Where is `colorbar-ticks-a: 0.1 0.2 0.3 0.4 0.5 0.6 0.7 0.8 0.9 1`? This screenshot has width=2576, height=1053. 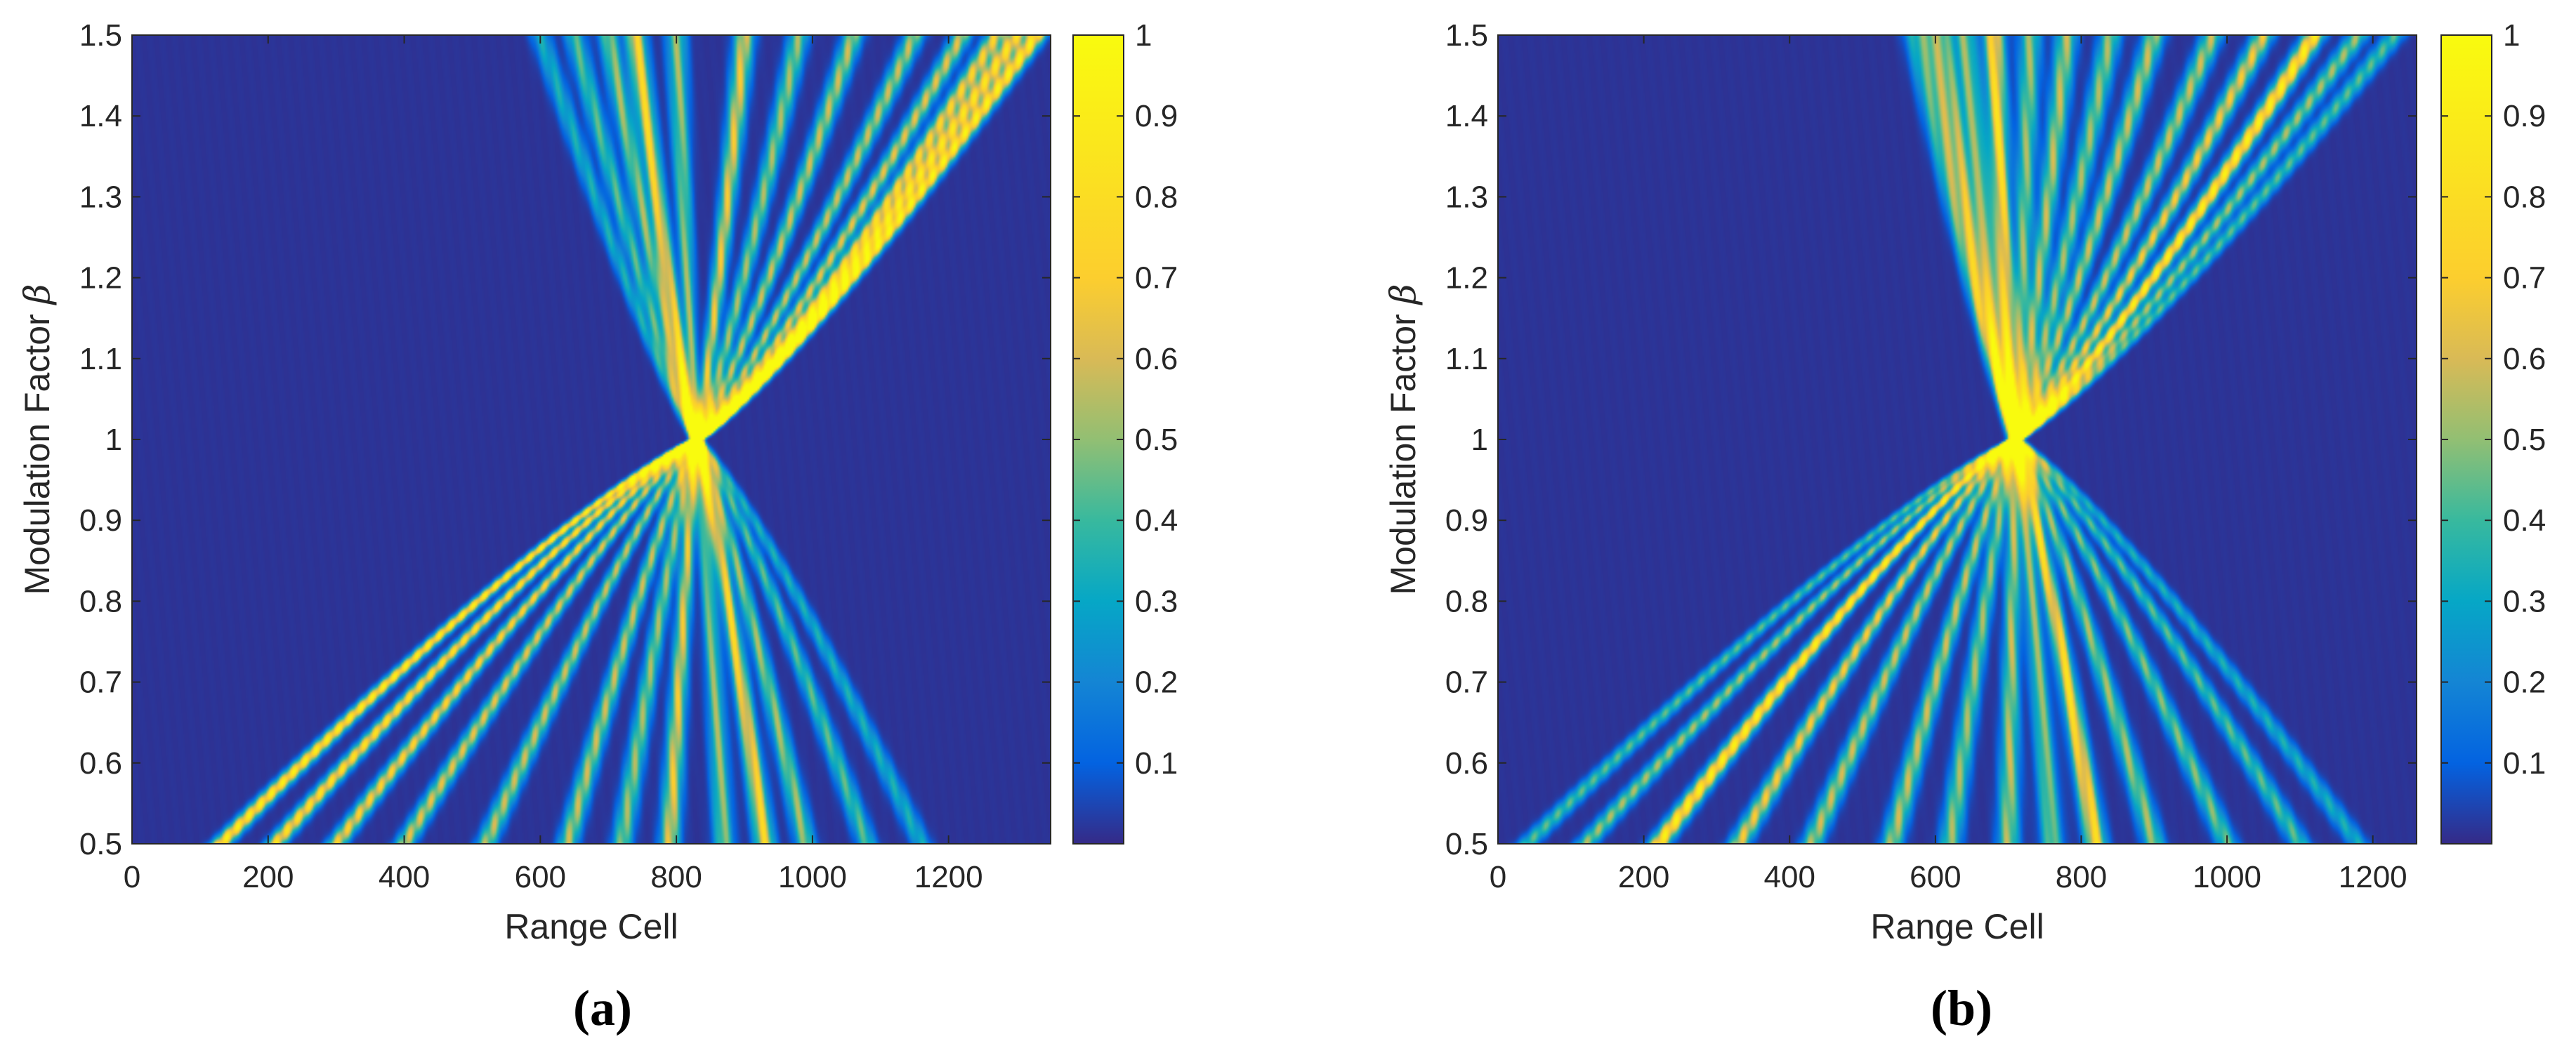 colorbar-ticks-a: 0.1 0.2 0.3 0.4 0.5 0.6 0.7 0.8 0.9 1 is located at coordinates (1125, 399).